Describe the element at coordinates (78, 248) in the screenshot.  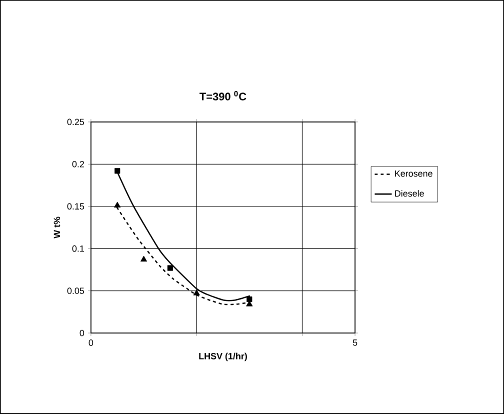
I see `y-tick-label: 0.1` at that location.